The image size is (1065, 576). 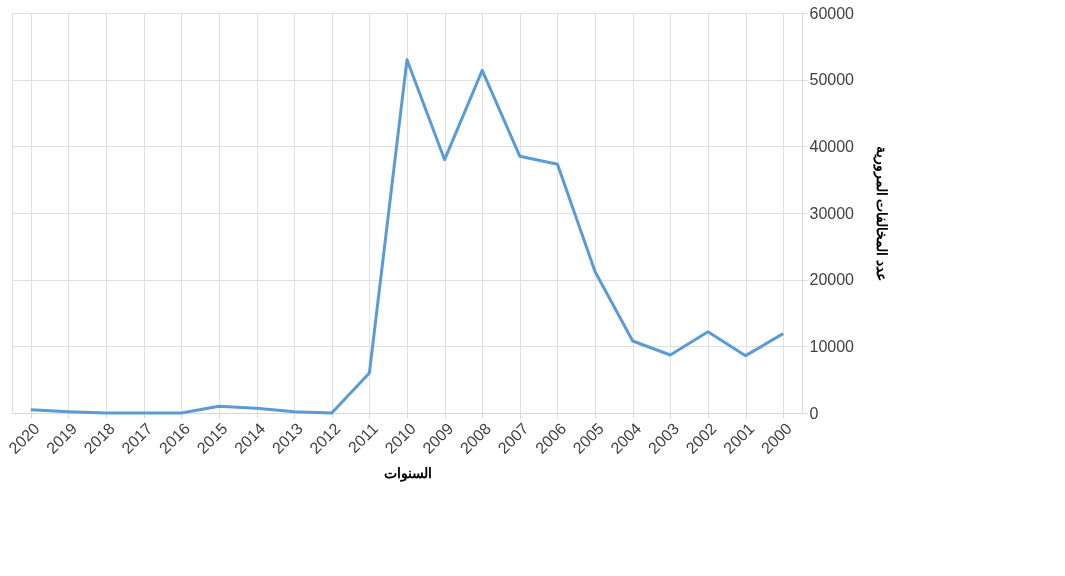 I want to click on y-tick-label: 60000, so click(x=832, y=13).